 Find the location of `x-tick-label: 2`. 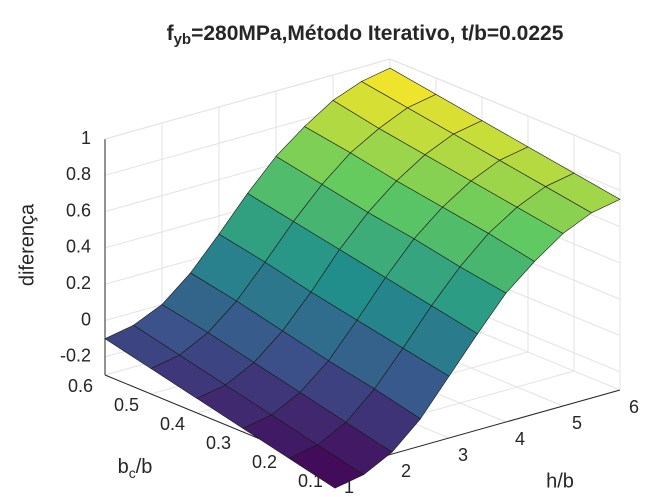

x-tick-label: 2 is located at coordinates (406, 471).